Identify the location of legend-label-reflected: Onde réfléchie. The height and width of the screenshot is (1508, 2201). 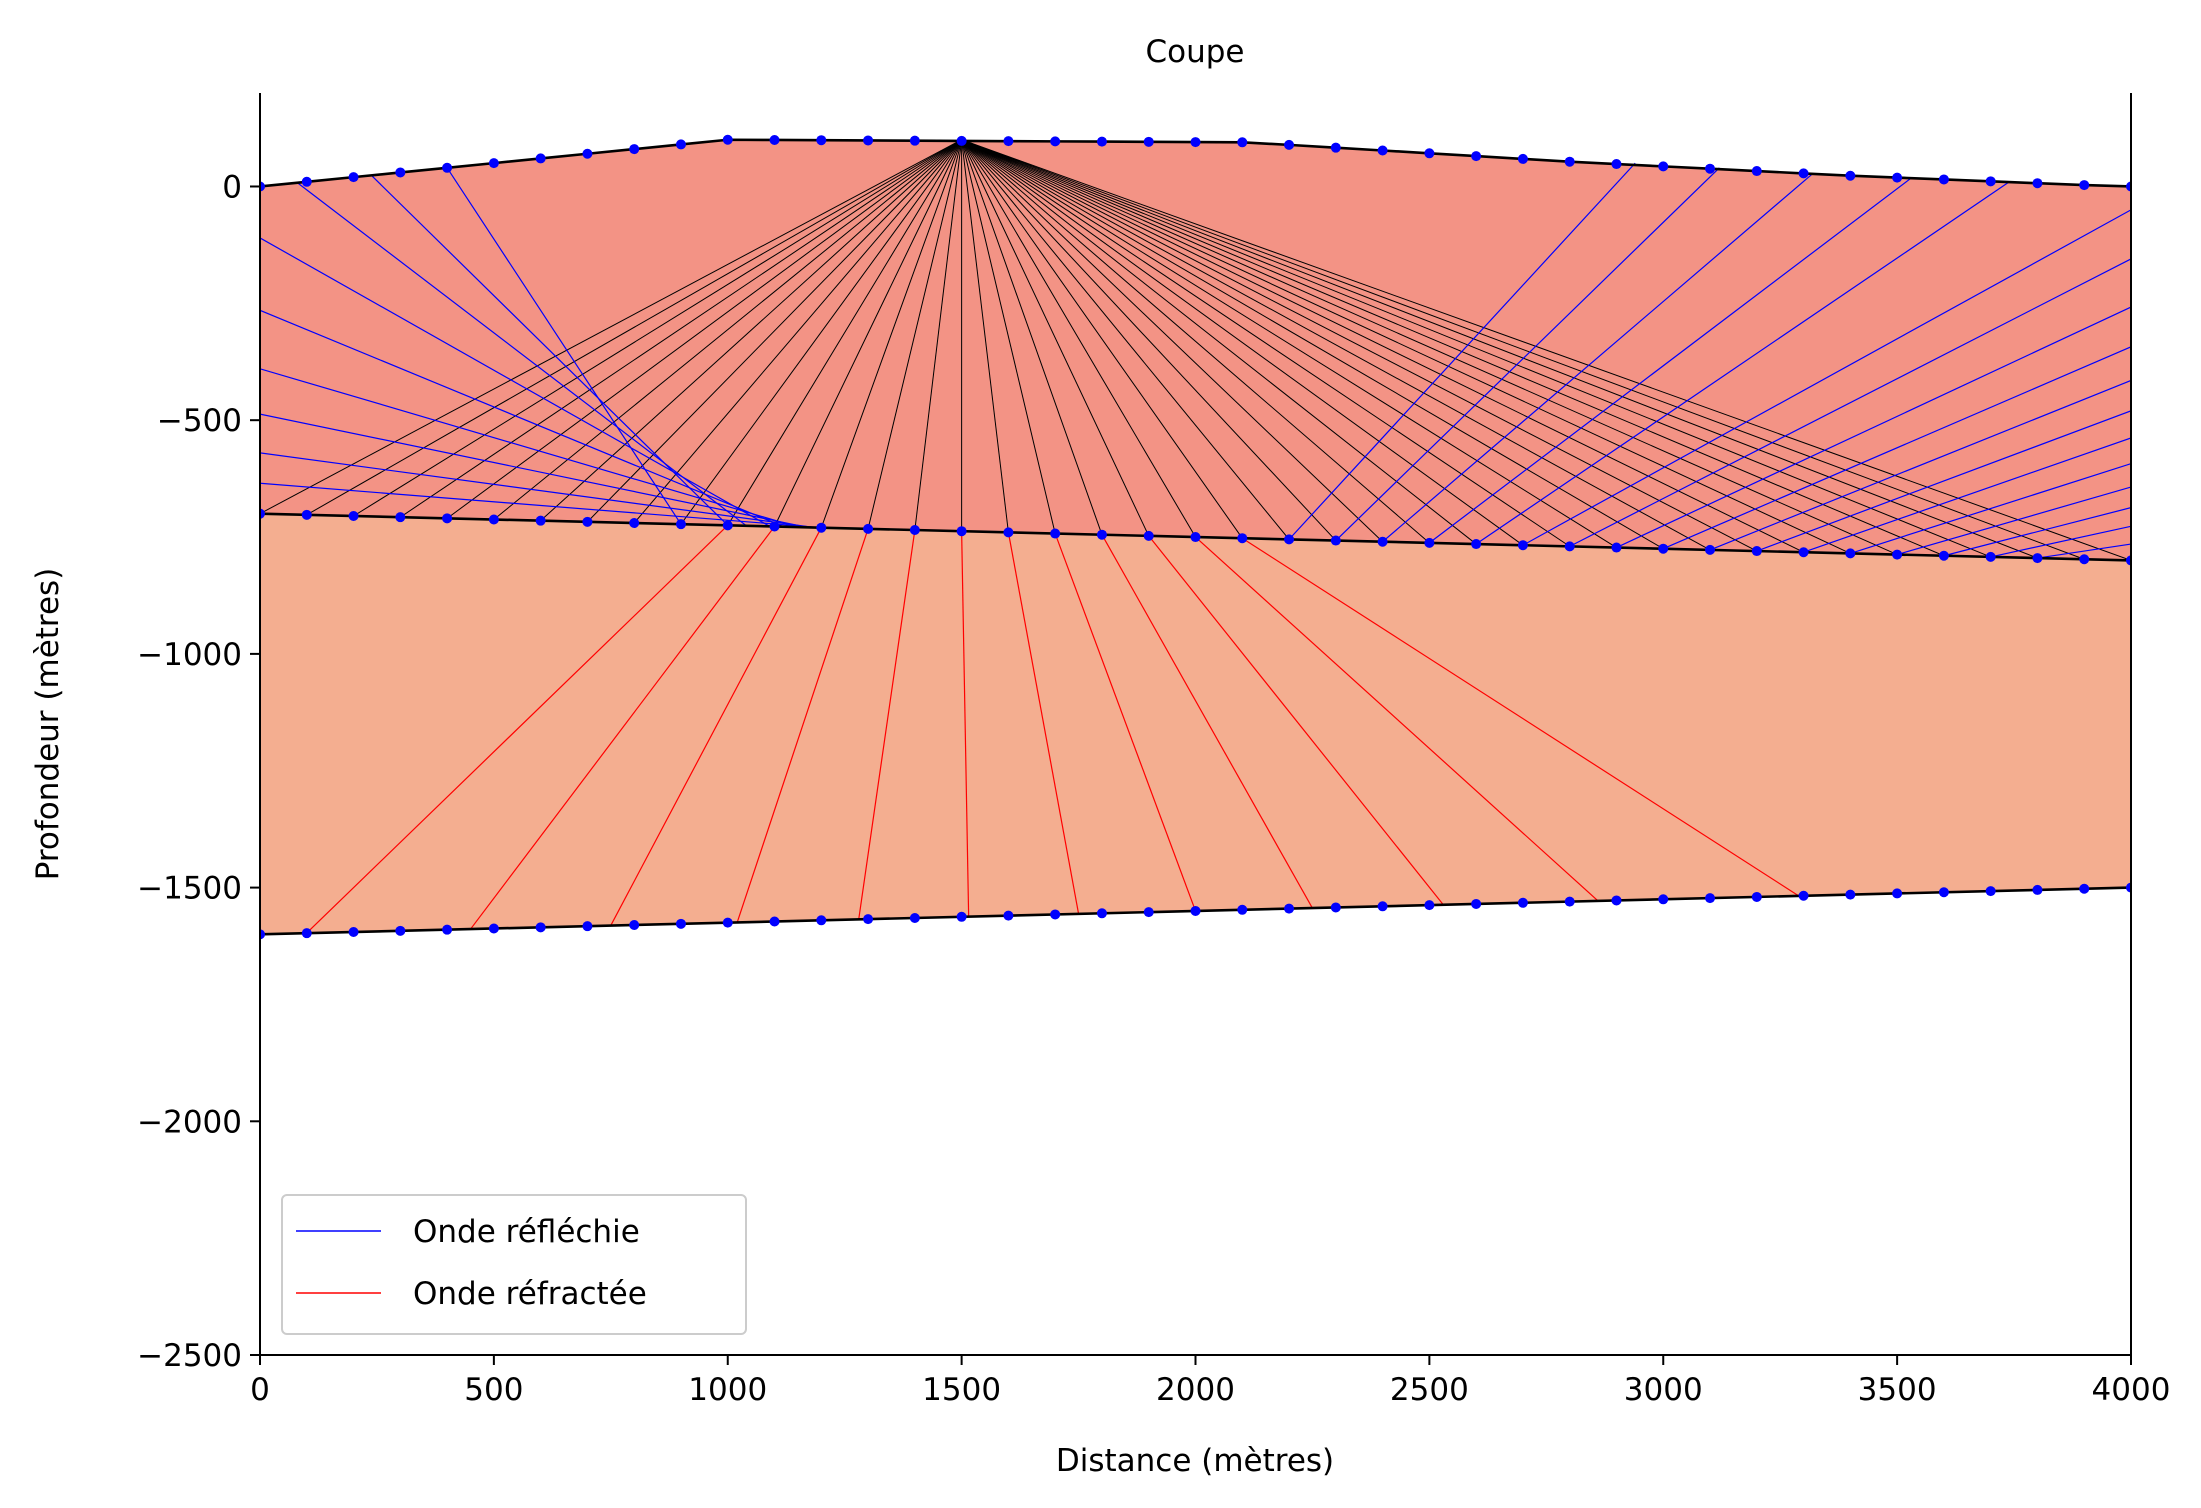
(526, 1232).